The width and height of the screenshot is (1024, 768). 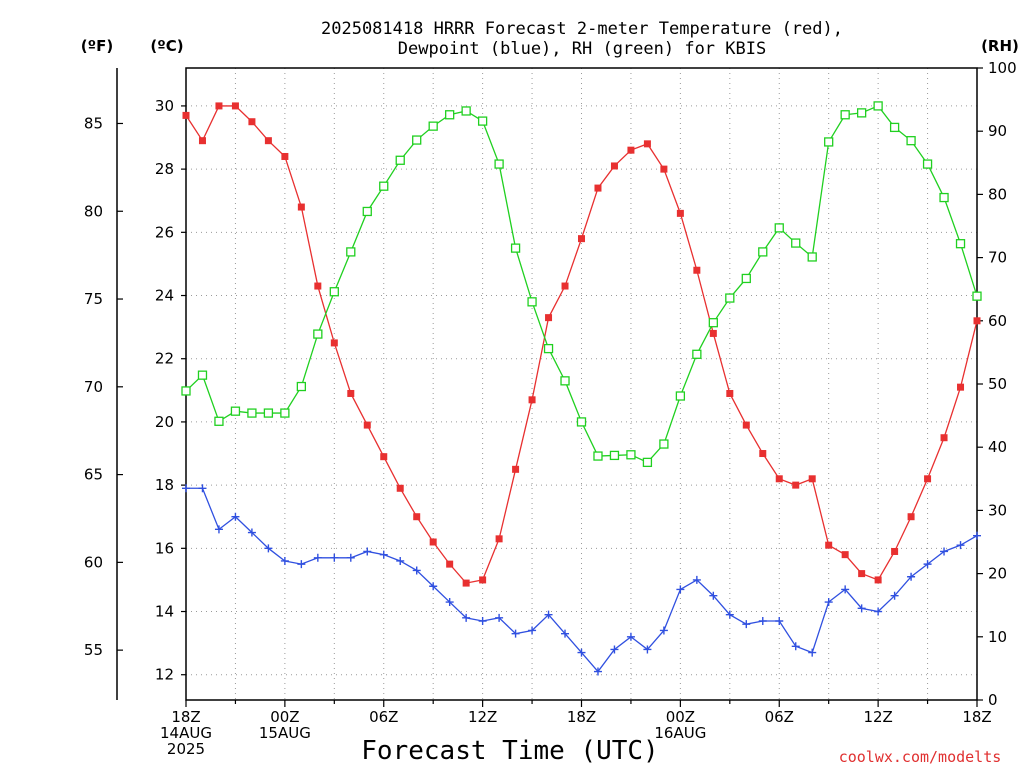 What do you see at coordinates (383, 717) in the screenshot?
I see `x-tick-label: 06Z` at bounding box center [383, 717].